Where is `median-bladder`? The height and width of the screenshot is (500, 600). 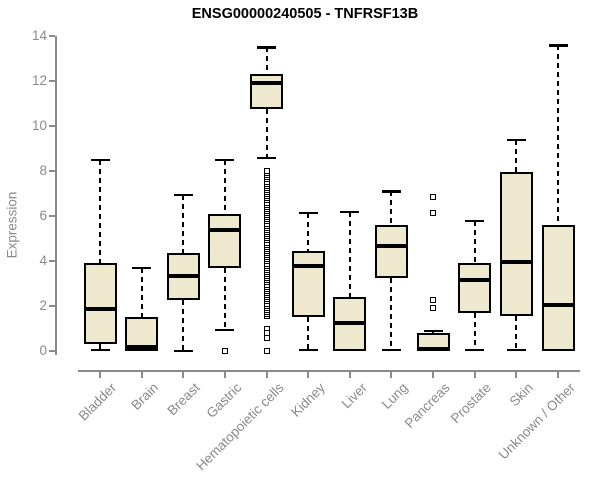 median-bladder is located at coordinates (100, 309).